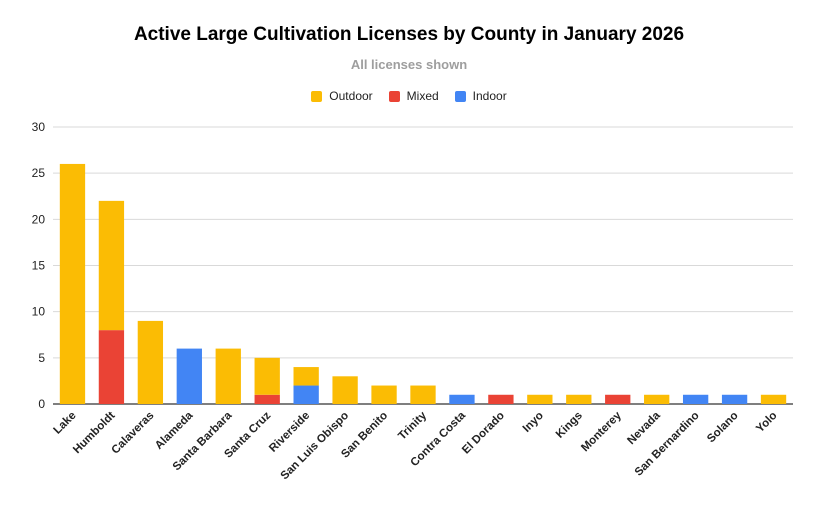 This screenshot has width=818, height=505. Describe the element at coordinates (315, 446) in the screenshot. I see `x-tick-label: San Luis Obispo` at that location.